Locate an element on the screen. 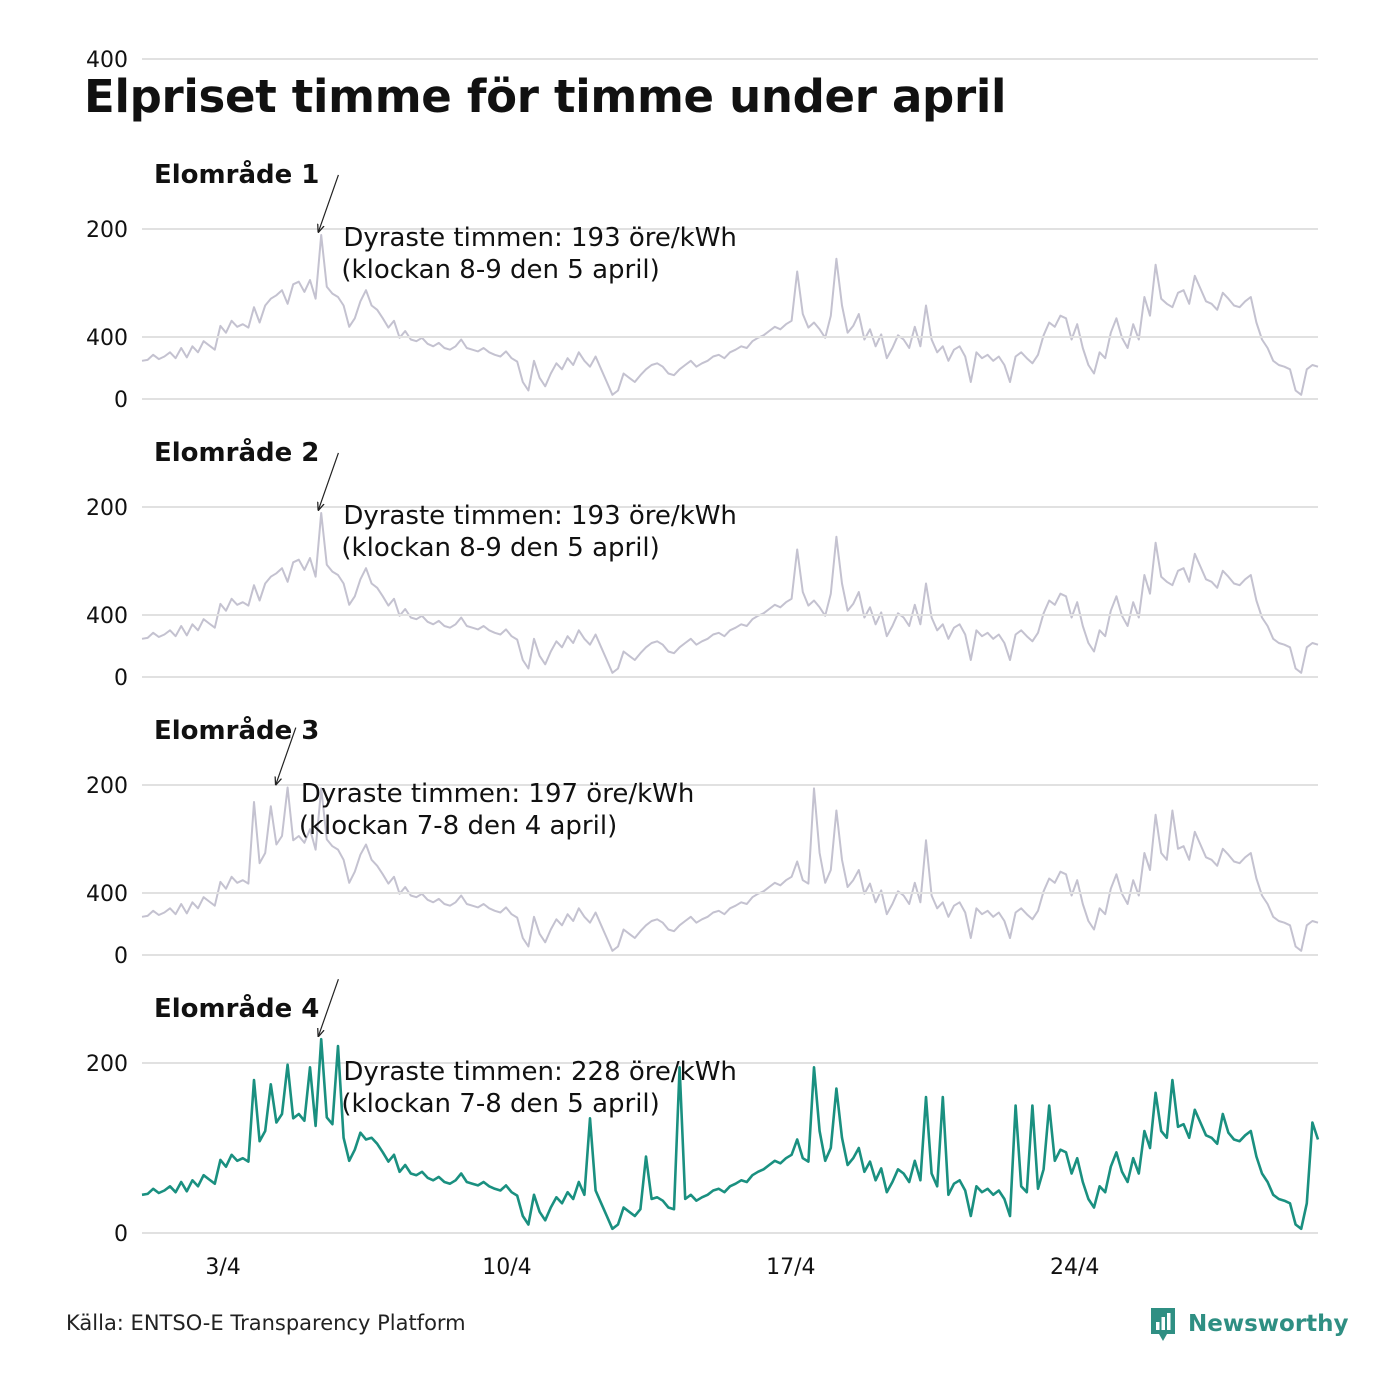 The height and width of the screenshot is (1400, 1400). brand-logo: Newsworthy is located at coordinates (1248, 1324).